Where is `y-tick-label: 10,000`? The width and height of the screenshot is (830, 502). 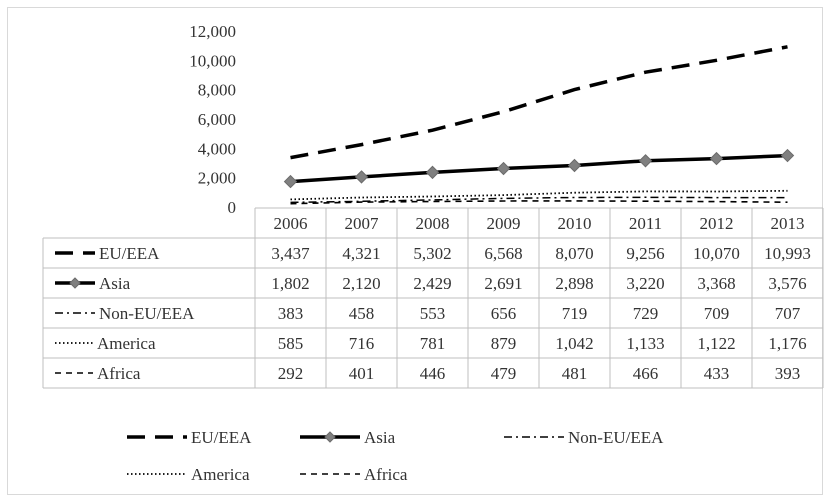
y-tick-label: 10,000 is located at coordinates (212, 60).